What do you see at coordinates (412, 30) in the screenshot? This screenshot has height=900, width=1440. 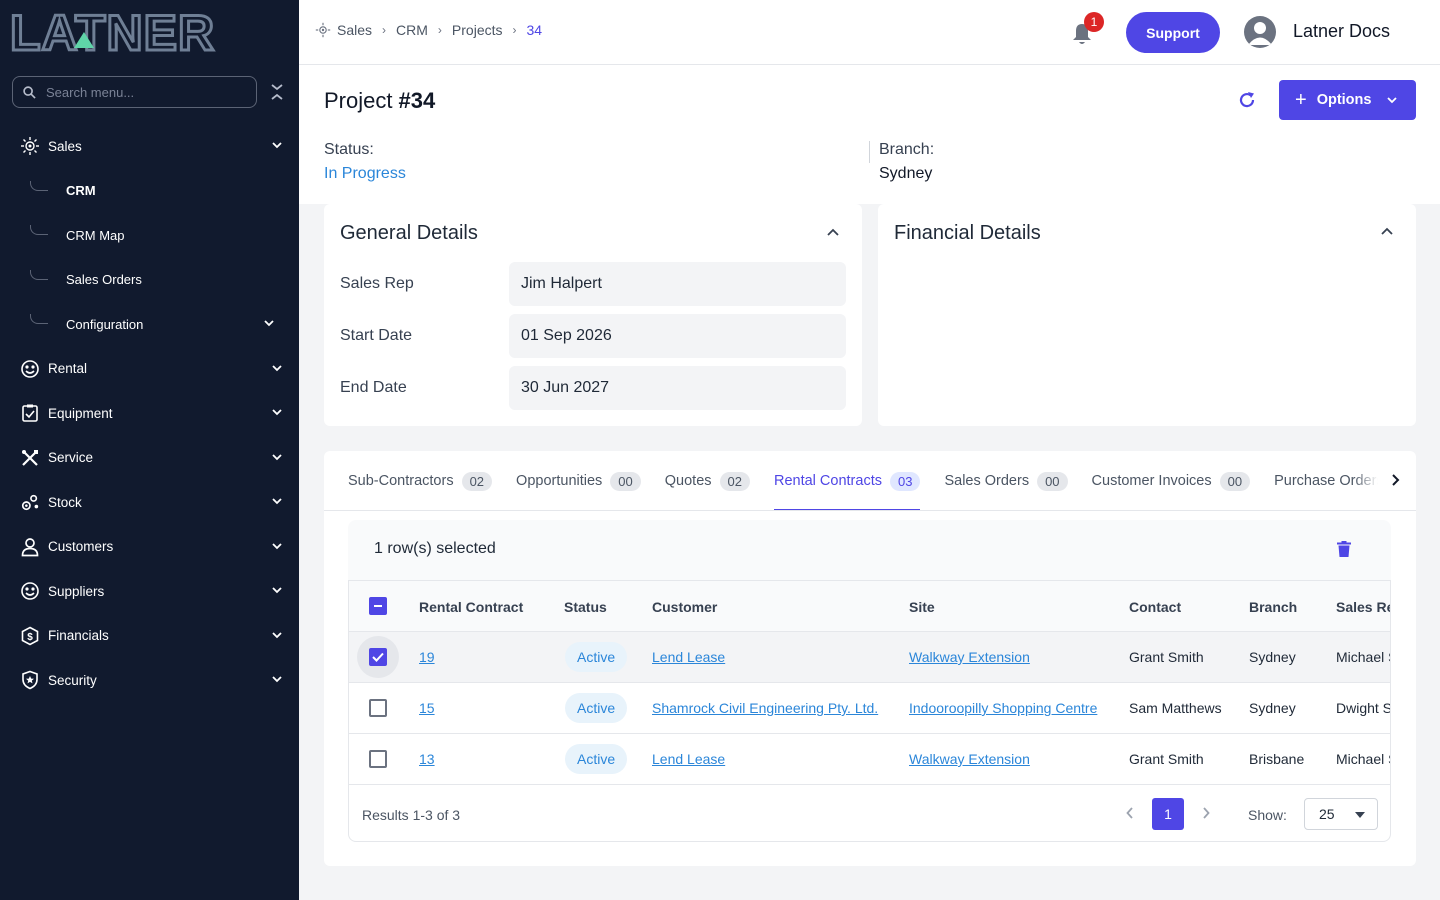 I see `breadcrumb-crm: CRM` at bounding box center [412, 30].